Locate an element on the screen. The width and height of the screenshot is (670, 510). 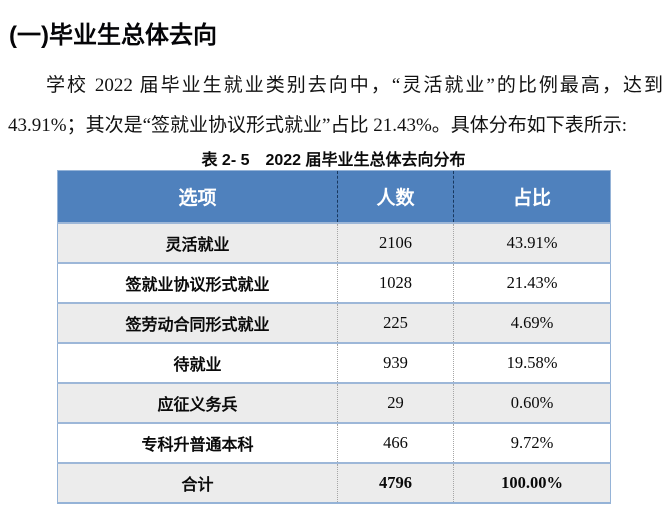
table-row: 应征义务兵 29 0.60% is located at coordinates (334, 402).